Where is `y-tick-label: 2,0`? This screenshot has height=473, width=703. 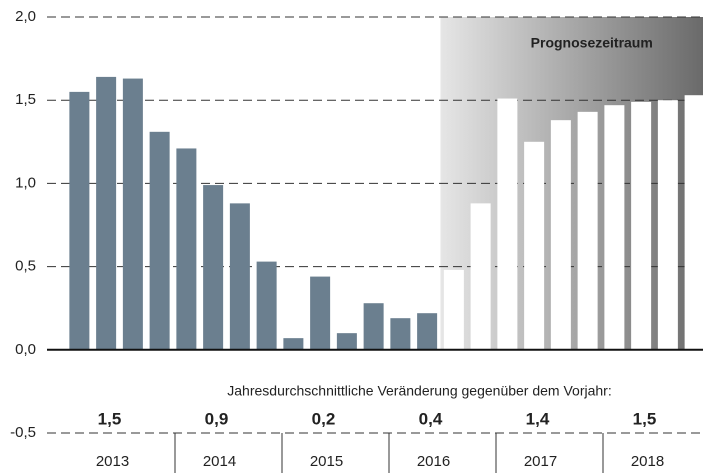
y-tick-label: 2,0 is located at coordinates (25, 16).